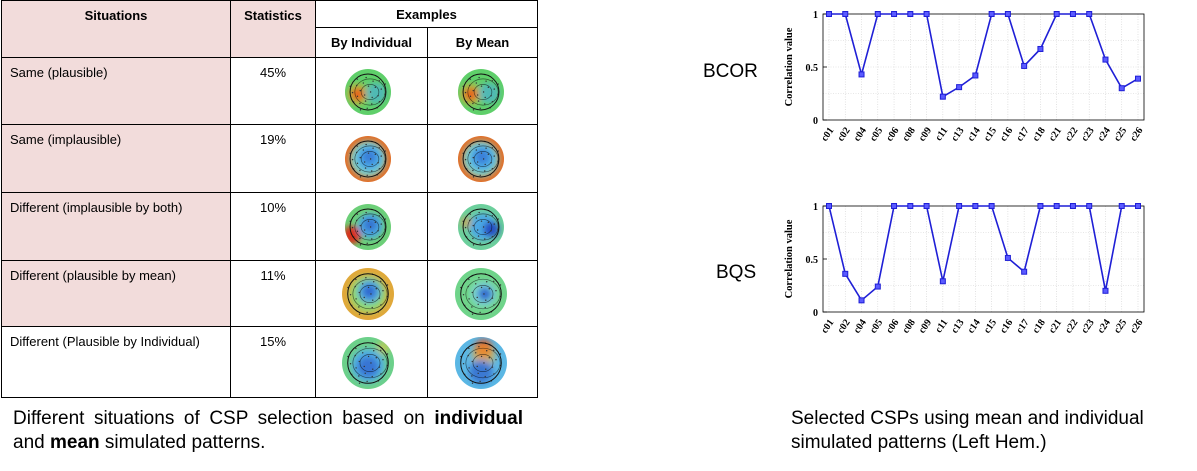  What do you see at coordinates (984, 55) in the screenshot?
I see `series-line` at bounding box center [984, 55].